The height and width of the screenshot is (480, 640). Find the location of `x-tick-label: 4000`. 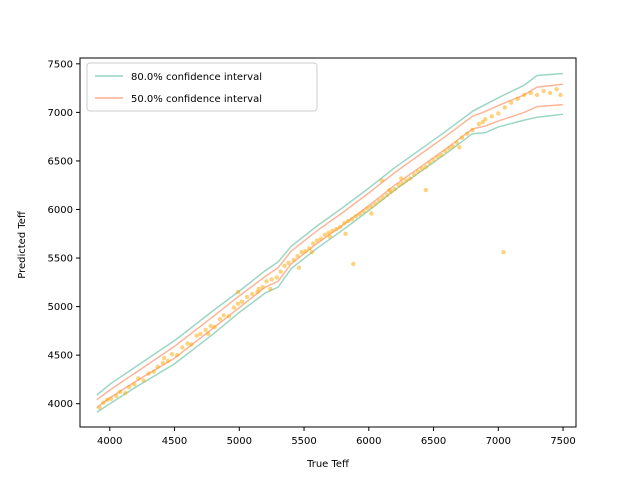

x-tick-label: 4000 is located at coordinates (109, 441).